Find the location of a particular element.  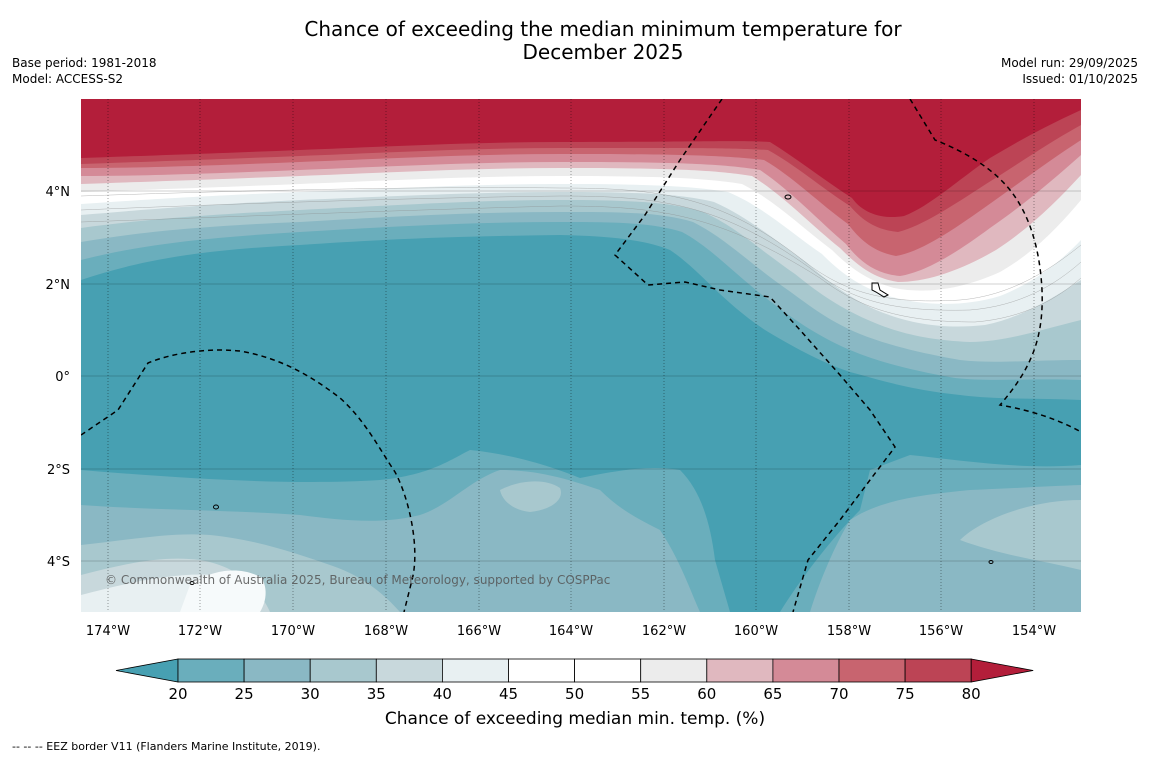

lon-label-156w: 156°W is located at coordinates (941, 631).